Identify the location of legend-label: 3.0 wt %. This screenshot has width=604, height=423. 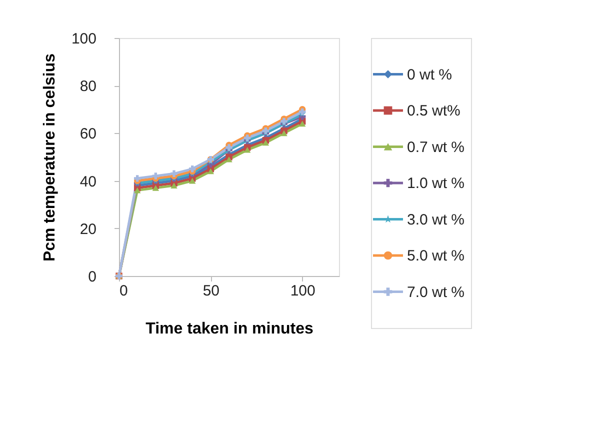
(436, 219).